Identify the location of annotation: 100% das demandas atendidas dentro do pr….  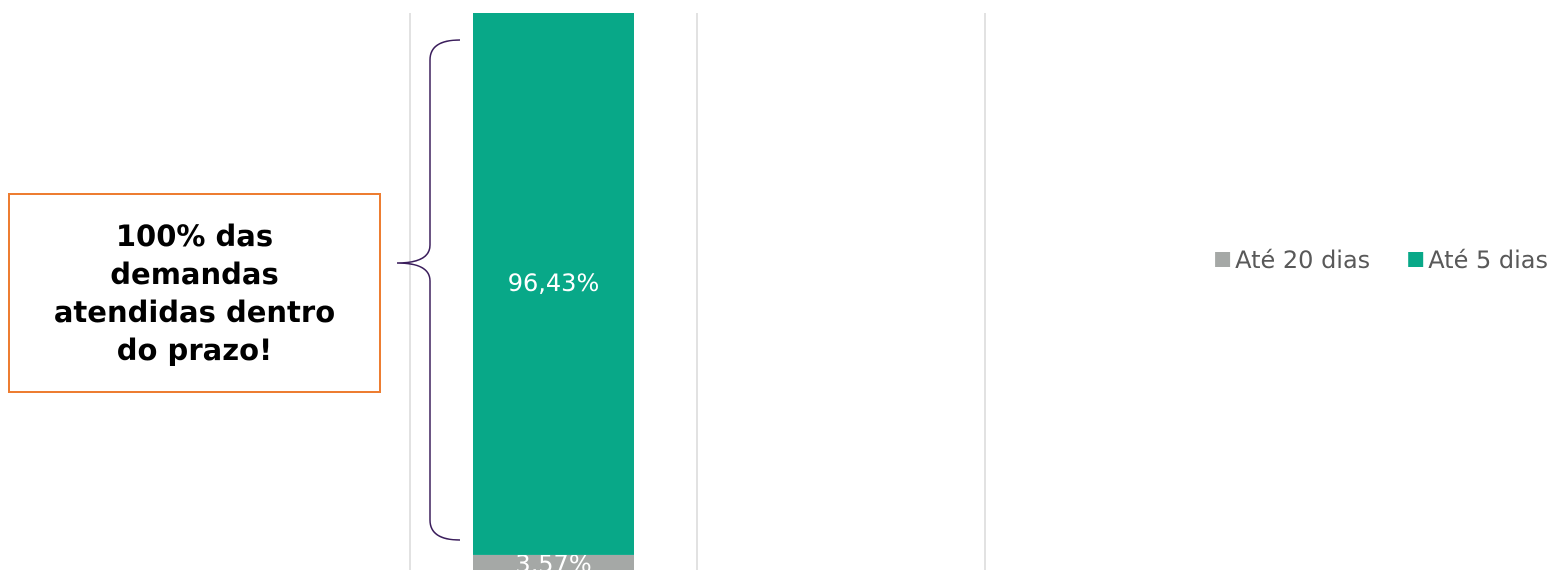
(194, 293).